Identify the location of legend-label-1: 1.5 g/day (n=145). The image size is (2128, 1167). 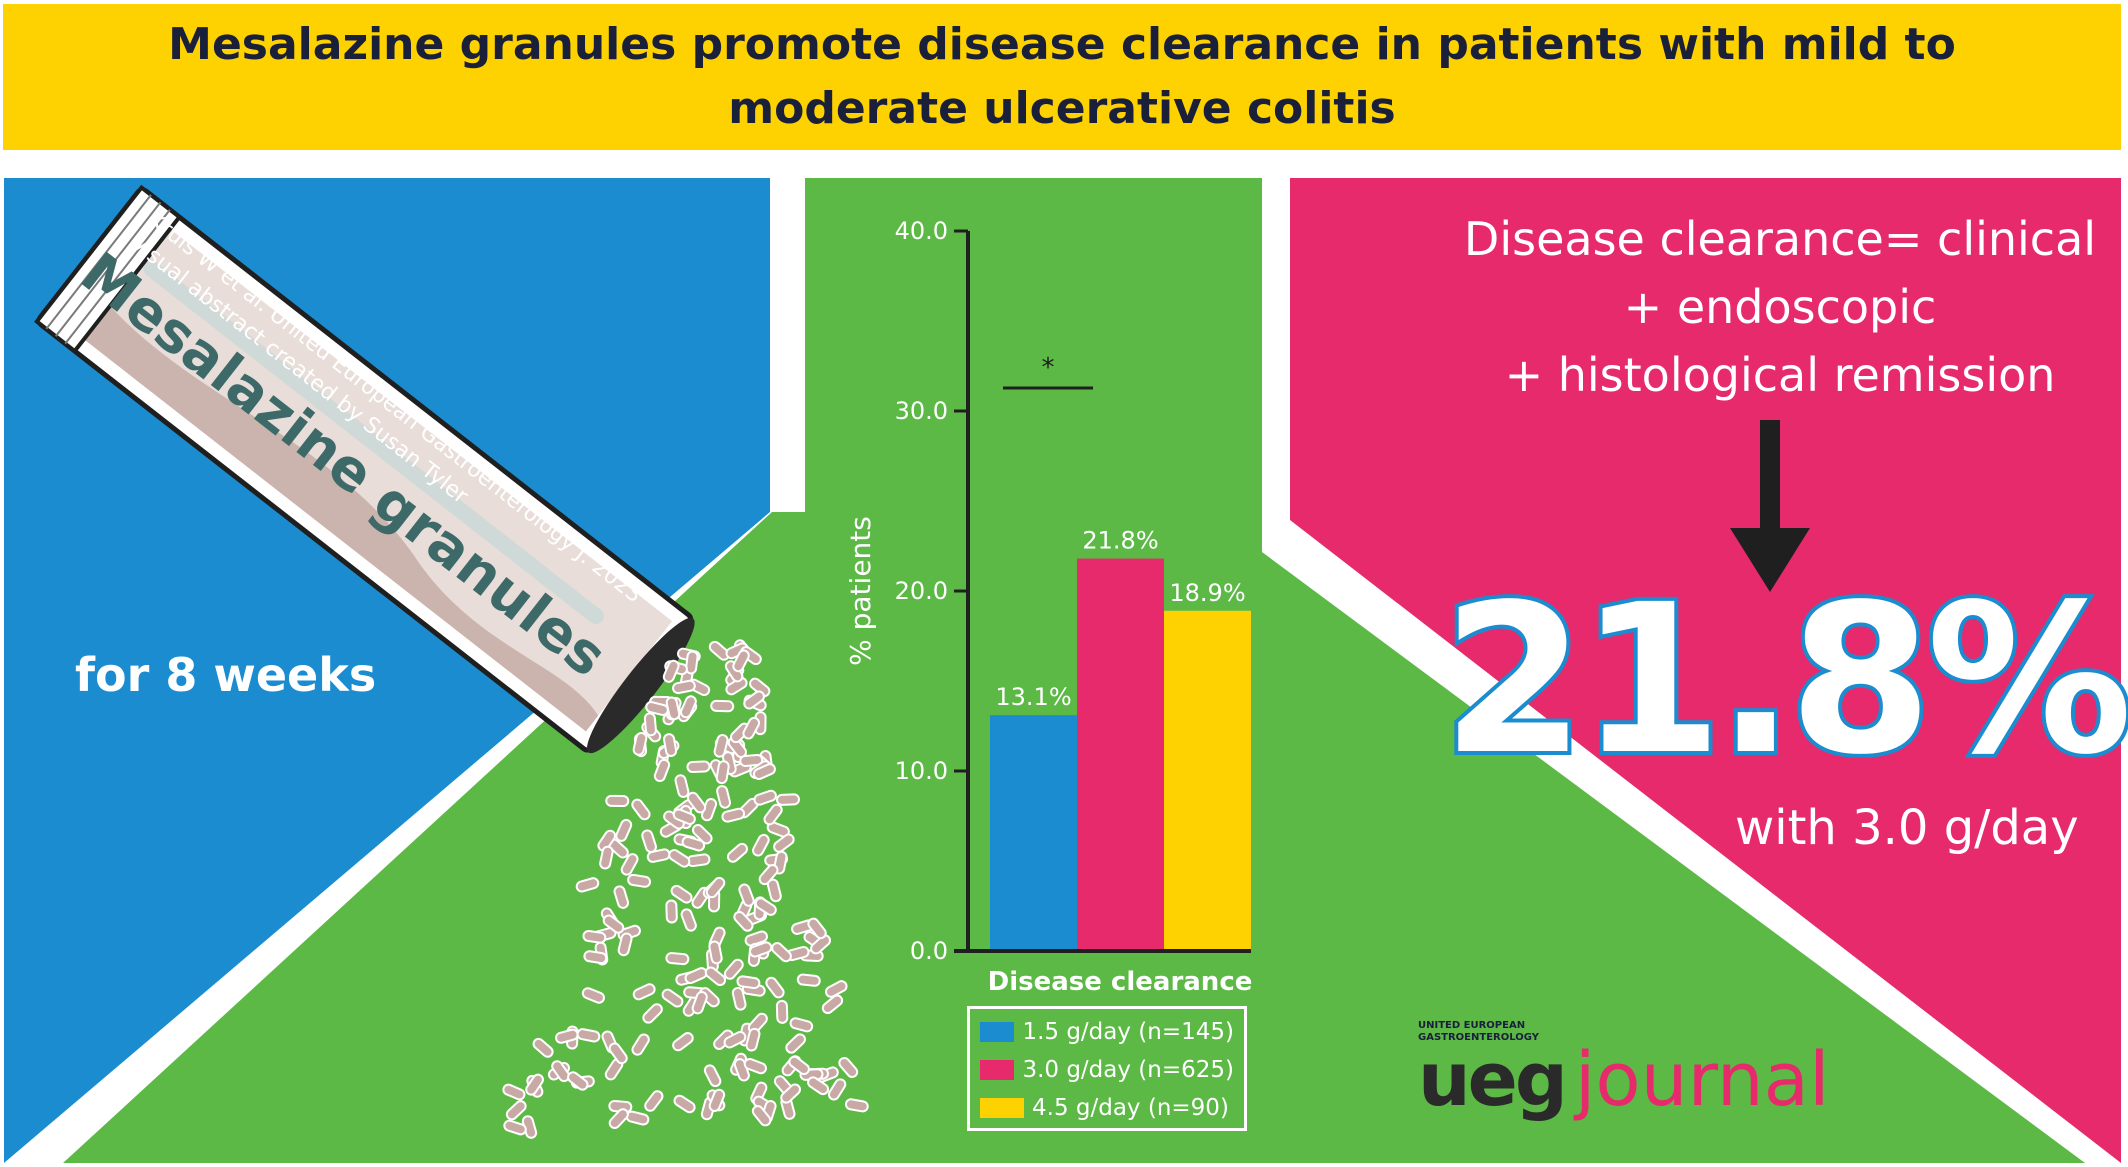
(1128, 1032).